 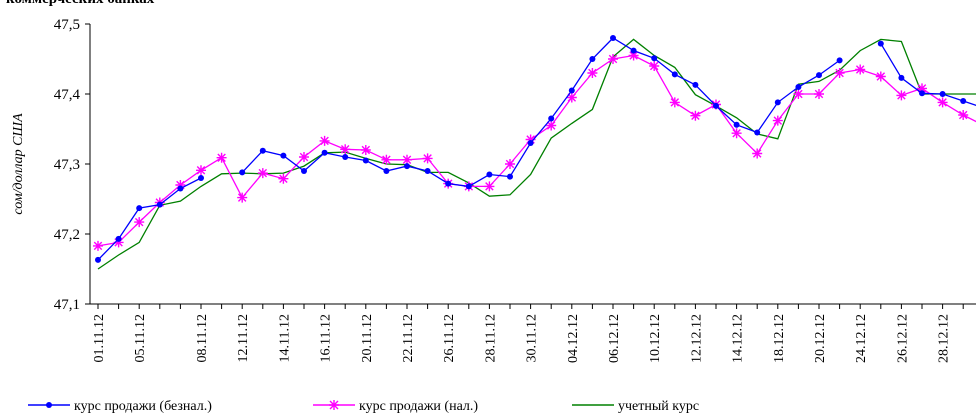 What do you see at coordinates (614, 338) in the screenshot?
I see `x-tick-label: 06.12.12` at bounding box center [614, 338].